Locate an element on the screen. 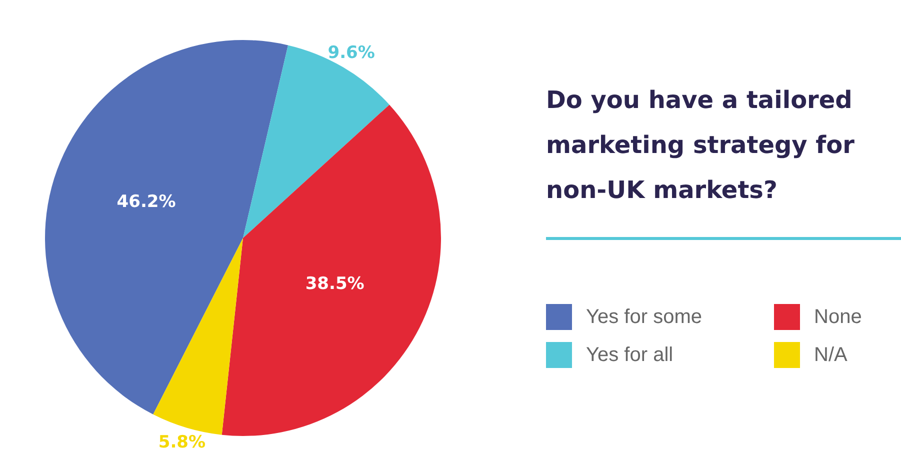 The height and width of the screenshot is (476, 901). legend-label: None is located at coordinates (838, 317).